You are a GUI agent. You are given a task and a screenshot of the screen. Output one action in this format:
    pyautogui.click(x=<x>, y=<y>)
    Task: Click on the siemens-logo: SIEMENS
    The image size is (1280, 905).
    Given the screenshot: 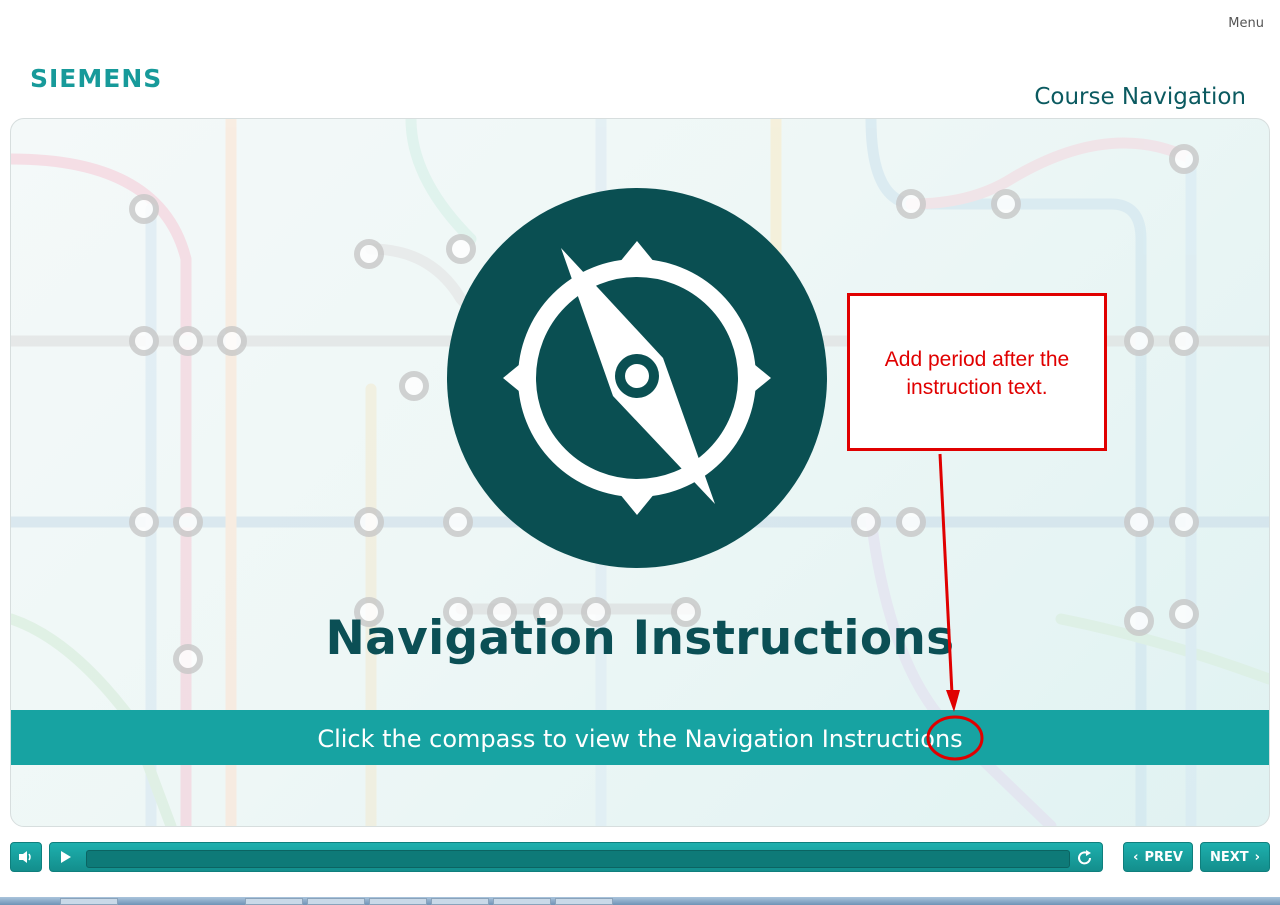 What is the action you would take?
    pyautogui.click(x=96, y=78)
    